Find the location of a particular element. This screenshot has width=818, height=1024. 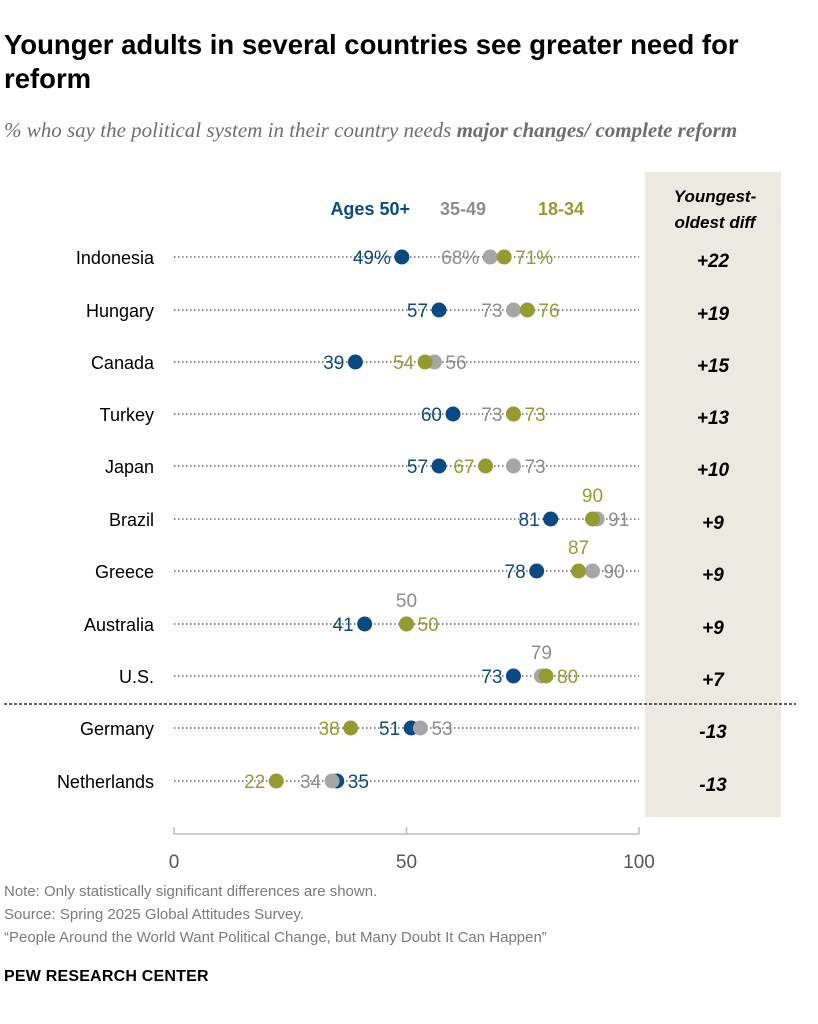

value-label-young: 50 is located at coordinates (428, 625).